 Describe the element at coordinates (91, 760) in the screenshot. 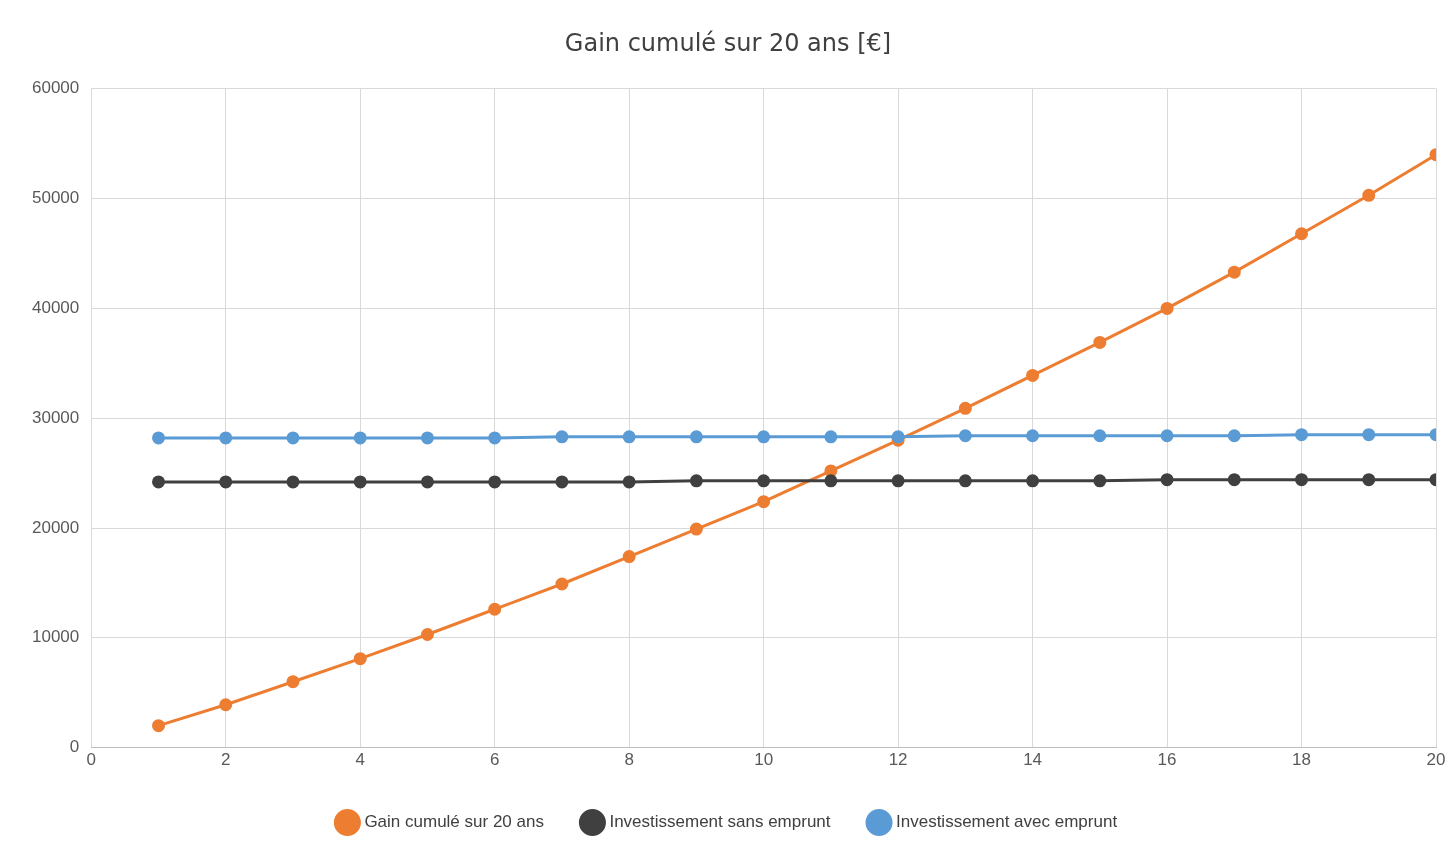

I see `x-tick-label: 0` at that location.